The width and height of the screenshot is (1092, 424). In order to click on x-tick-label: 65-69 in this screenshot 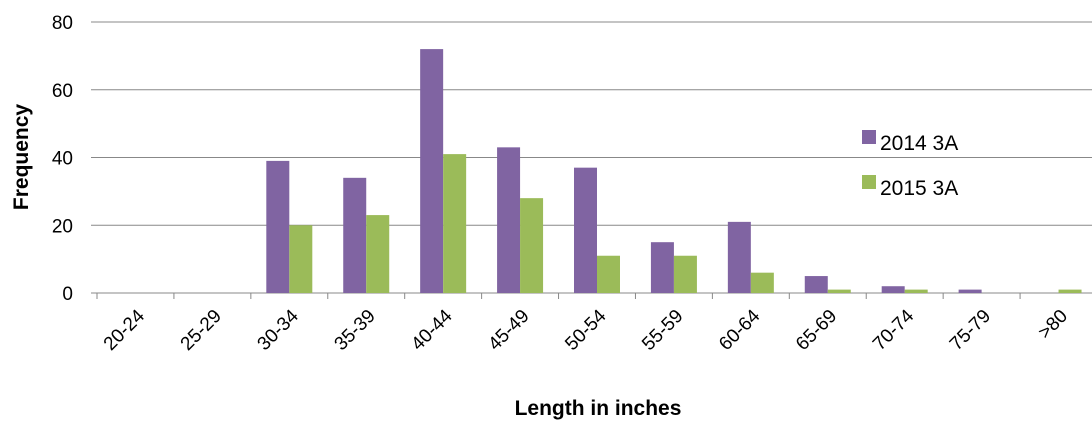, I will do `click(816, 330)`.